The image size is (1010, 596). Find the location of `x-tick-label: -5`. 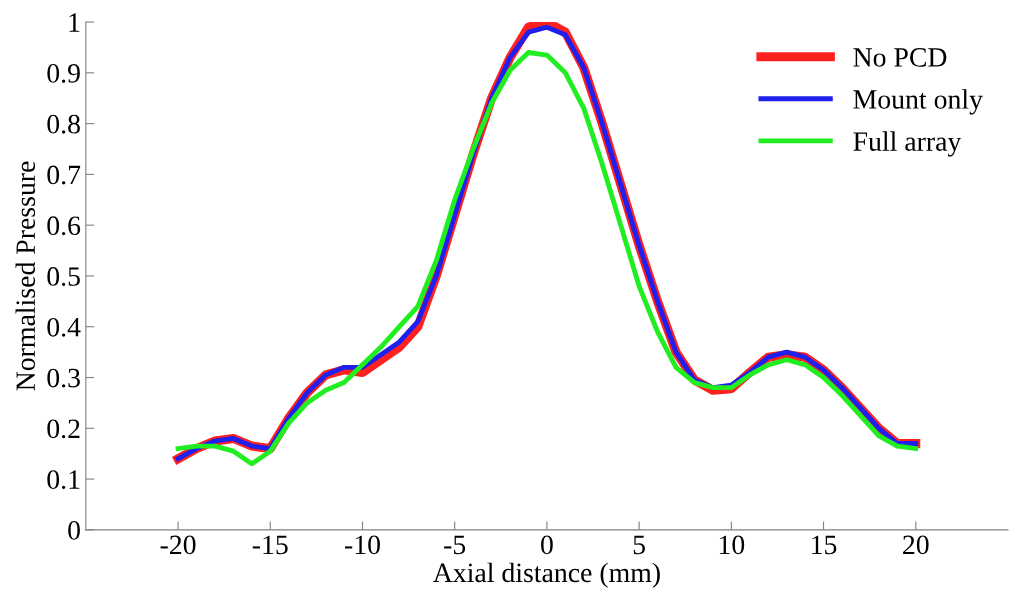

x-tick-label: -5 is located at coordinates (455, 545).